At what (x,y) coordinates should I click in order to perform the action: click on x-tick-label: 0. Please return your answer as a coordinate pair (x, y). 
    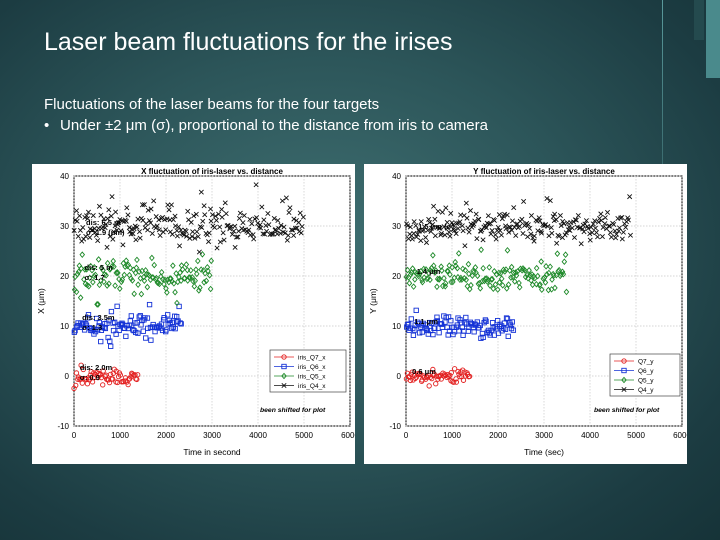
    Looking at the image, I should click on (74, 435).